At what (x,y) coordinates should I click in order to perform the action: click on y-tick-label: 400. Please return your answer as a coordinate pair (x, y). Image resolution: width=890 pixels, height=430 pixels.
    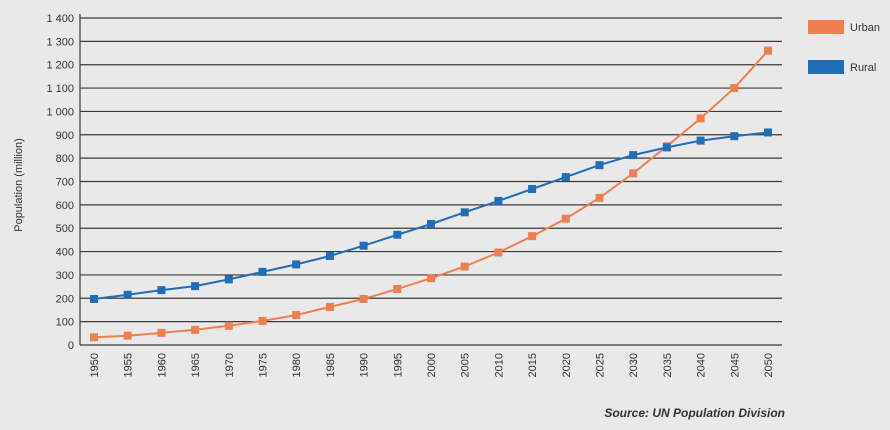
    Looking at the image, I should click on (65, 253).